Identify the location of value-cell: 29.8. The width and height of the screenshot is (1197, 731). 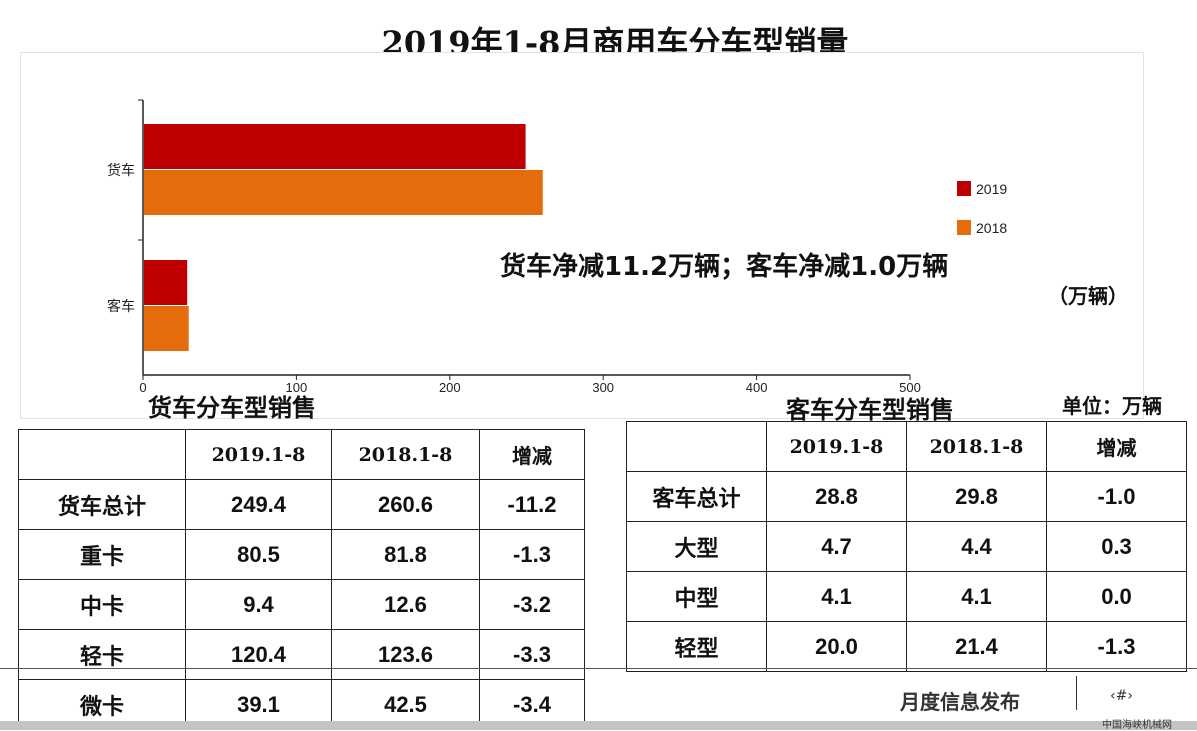
(976, 496).